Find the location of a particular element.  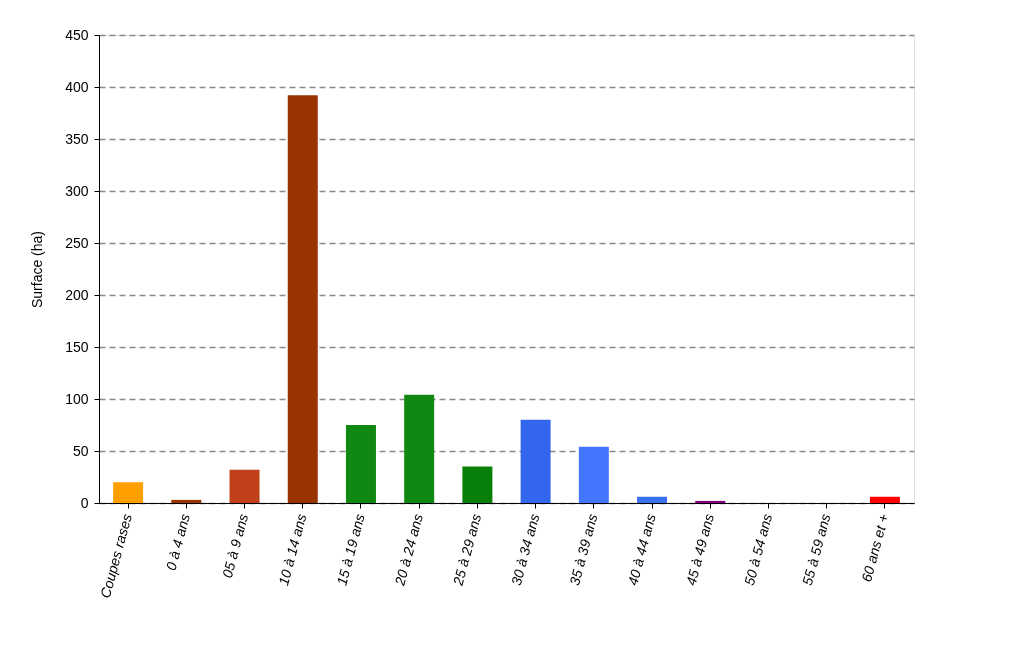

x-tick-label: 60 ans et + is located at coordinates (875, 548).